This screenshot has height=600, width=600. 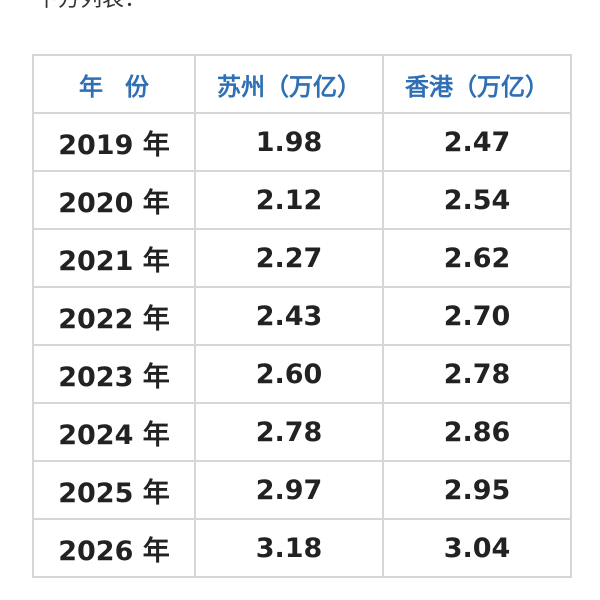 I want to click on table-row: 2021 年 2.27 2.62, so click(x=302, y=258).